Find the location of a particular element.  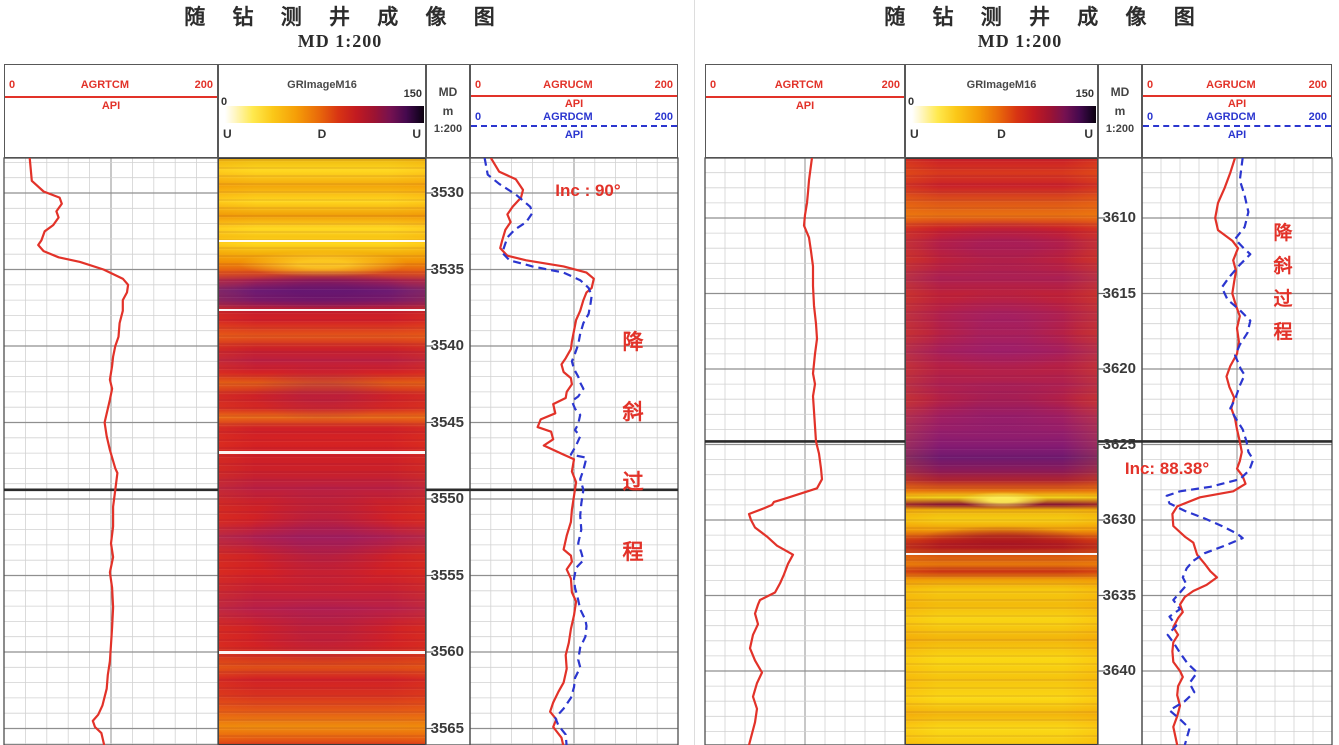

depth-tick-label: 3640 is located at coordinates (1119, 670).